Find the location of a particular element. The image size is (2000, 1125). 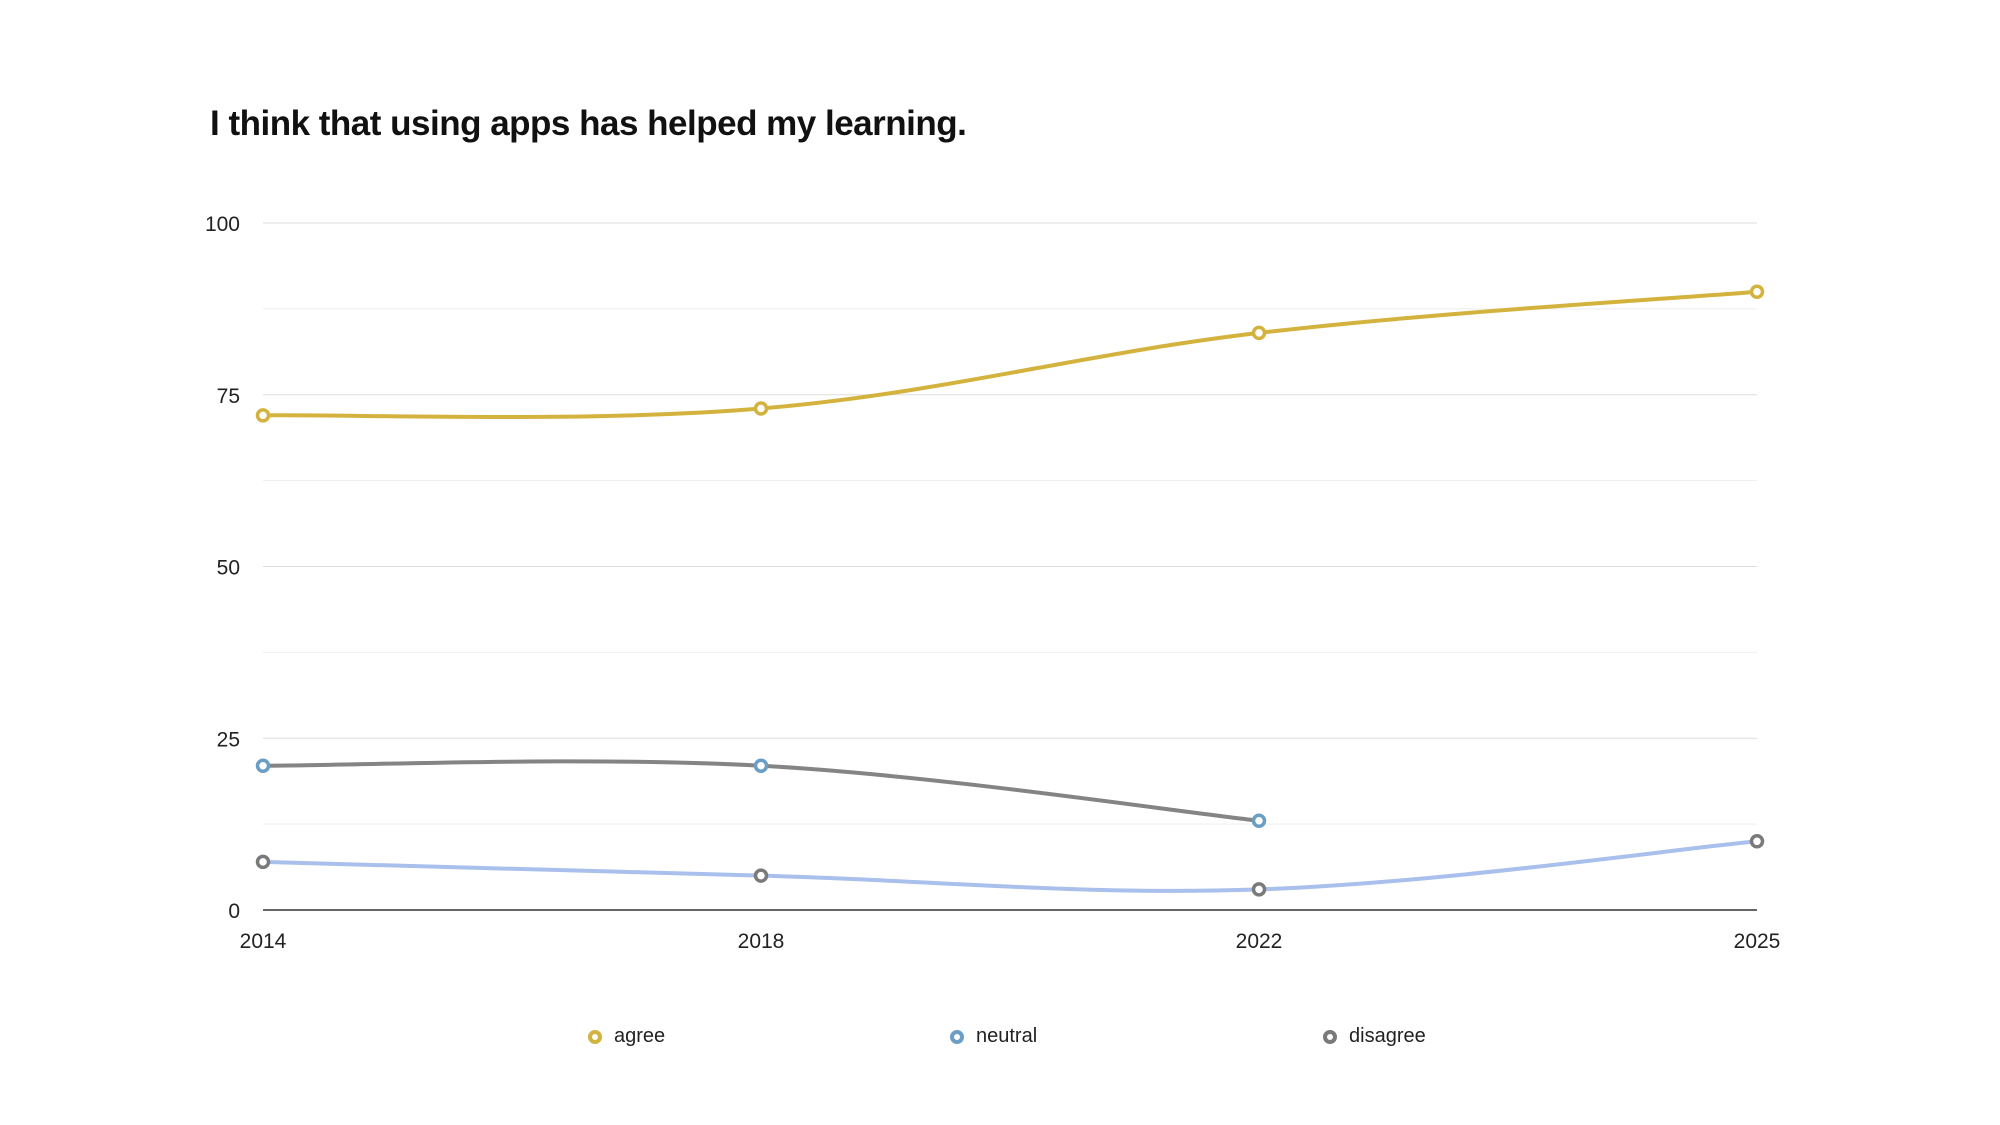

series-line-agree is located at coordinates (1010, 354).